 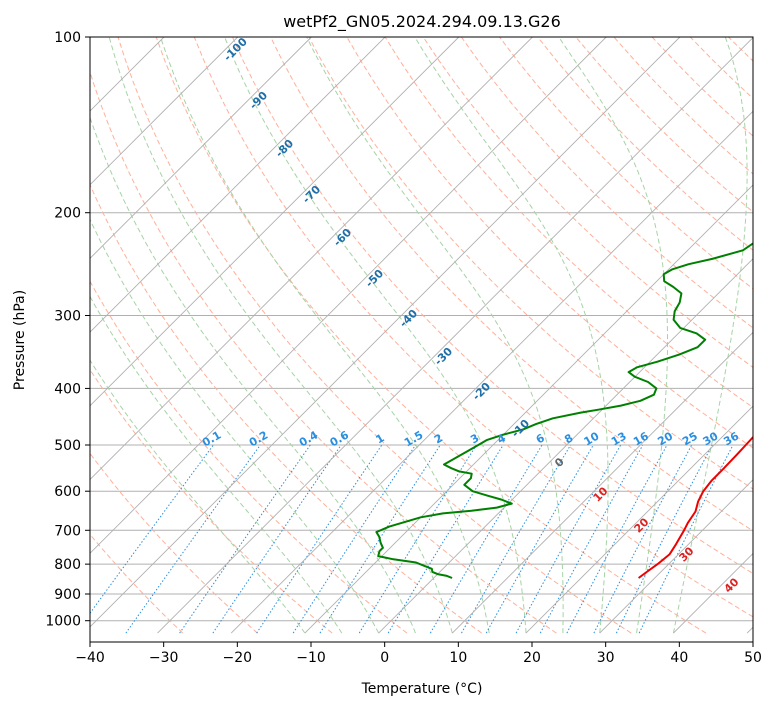 What do you see at coordinates (731, 438) in the screenshot?
I see `mixing-ratio-label: 36` at bounding box center [731, 438].